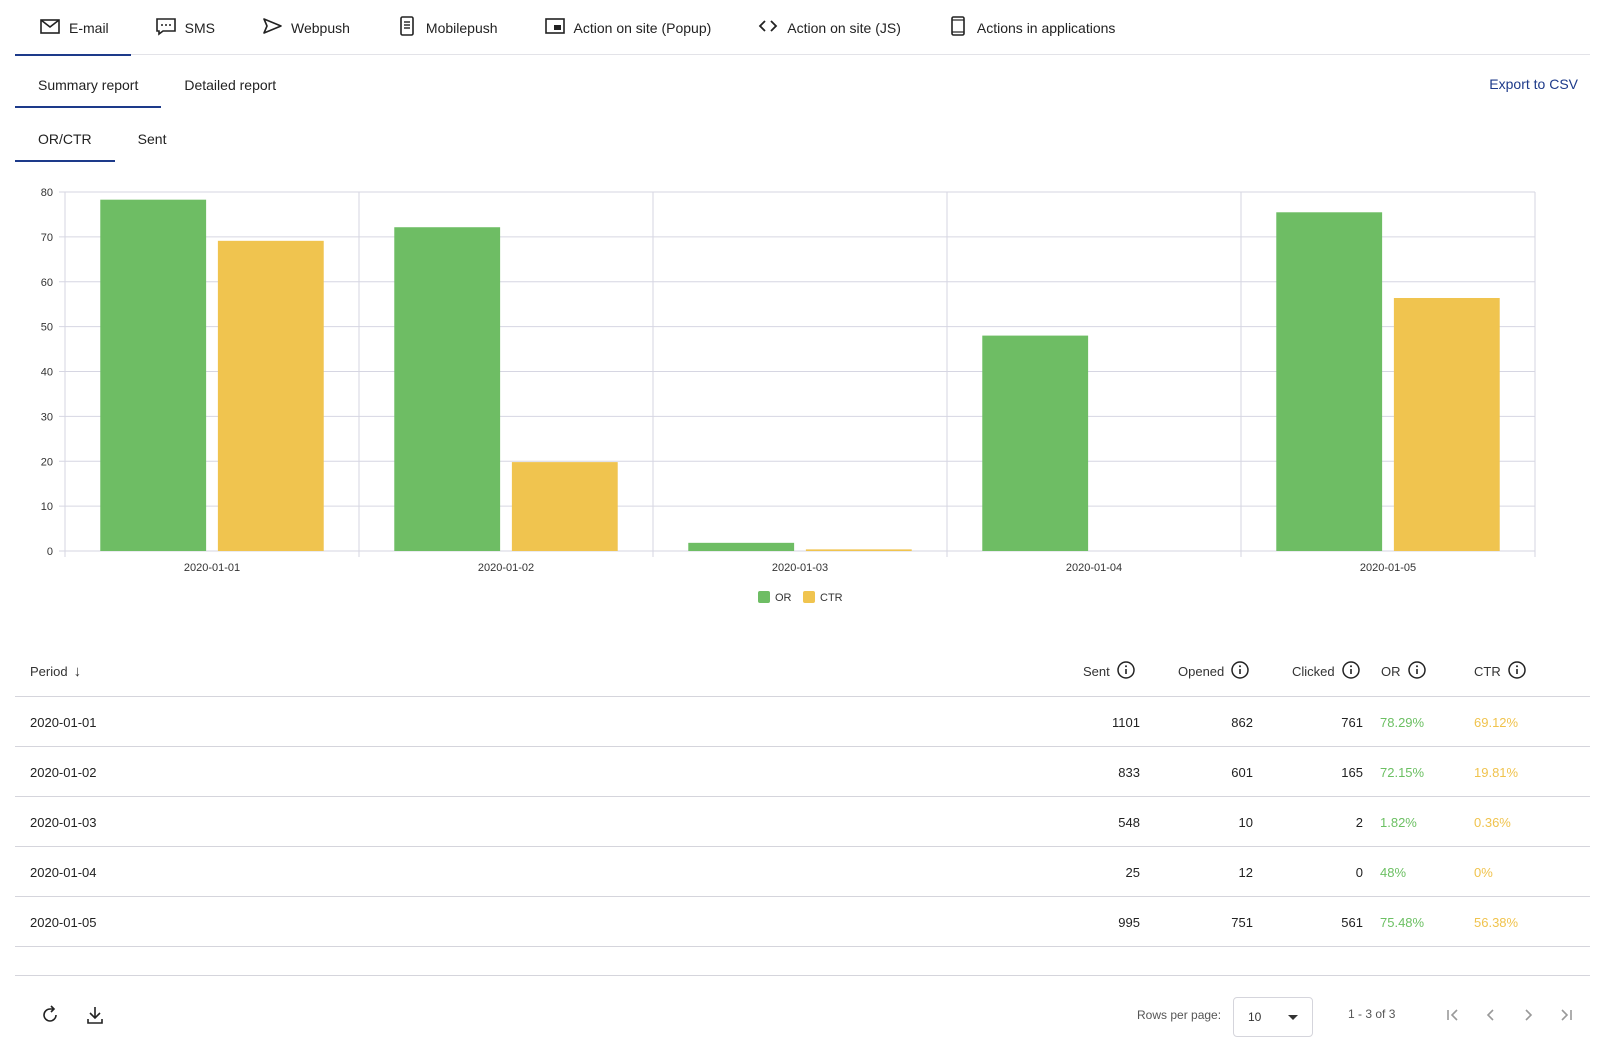 This screenshot has width=1600, height=1051. I want to click on tab-action-js: Action on site (JS), so click(828, 27).